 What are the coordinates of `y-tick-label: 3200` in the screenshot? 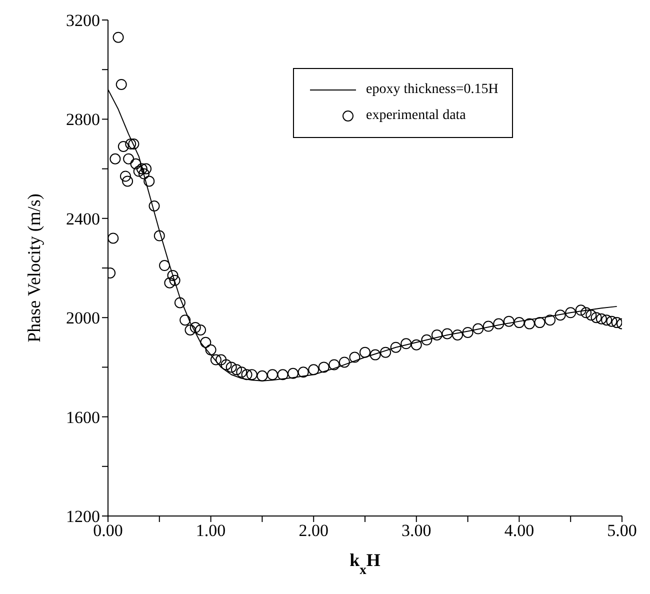 It's located at (83, 20).